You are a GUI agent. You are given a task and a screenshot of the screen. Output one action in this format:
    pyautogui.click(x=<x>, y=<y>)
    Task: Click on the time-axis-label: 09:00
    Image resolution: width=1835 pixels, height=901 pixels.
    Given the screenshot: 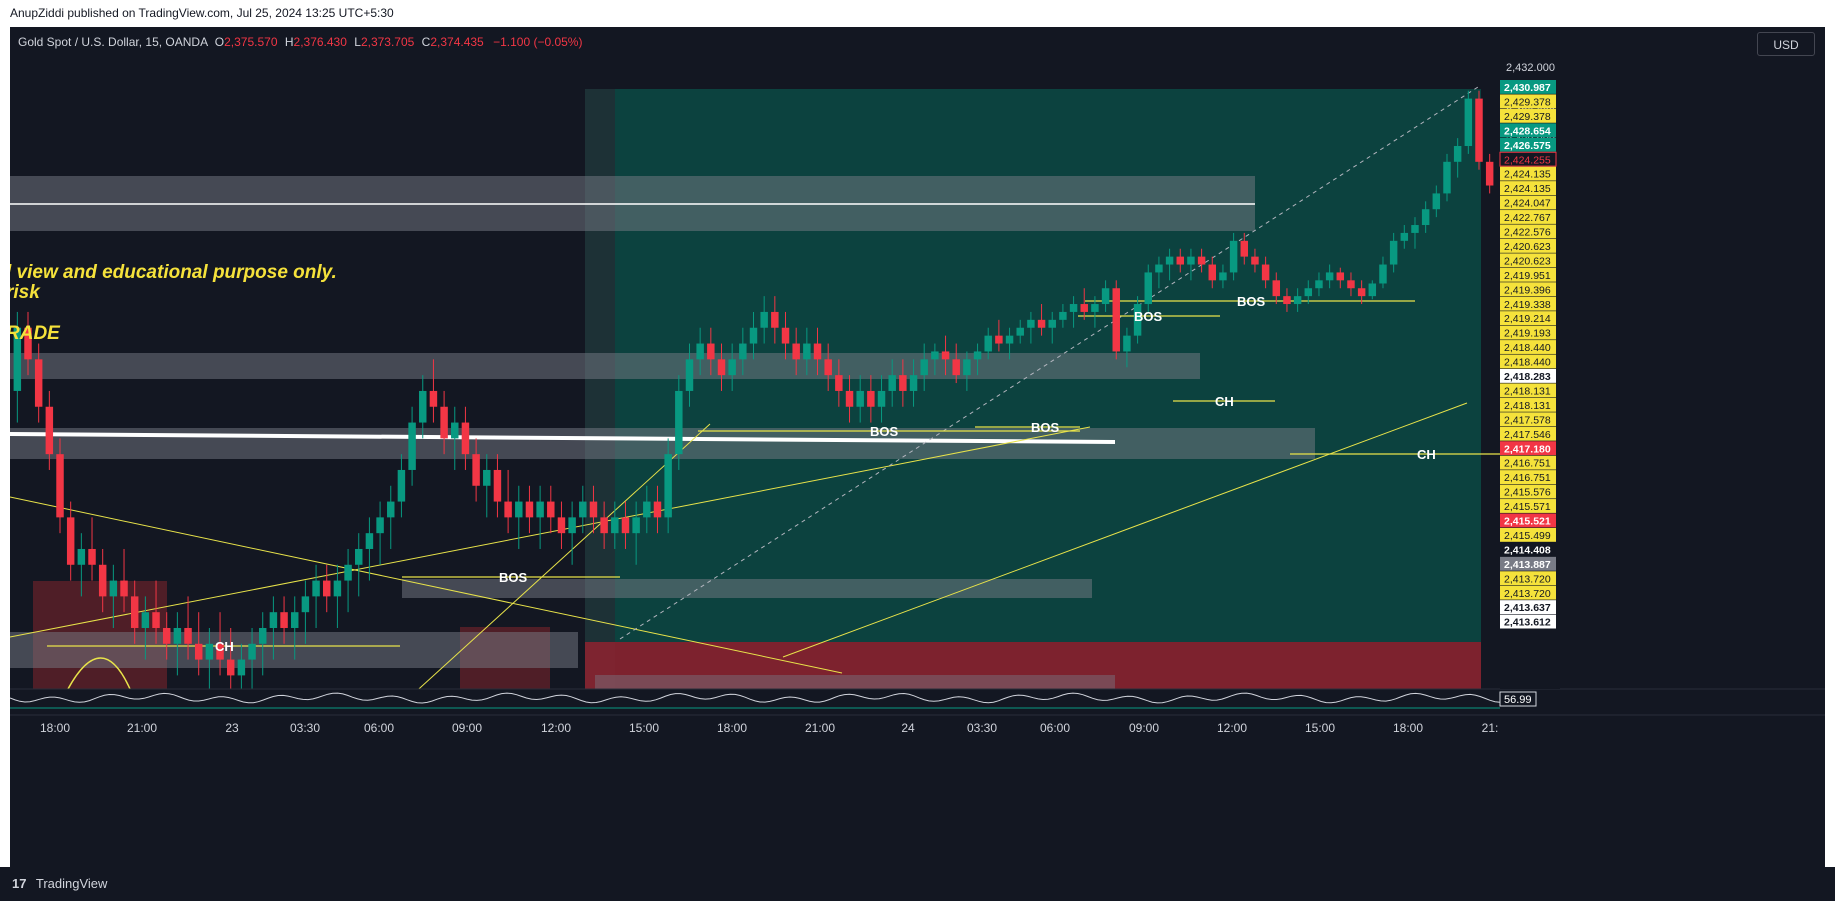 What is the action you would take?
    pyautogui.click(x=1144, y=728)
    